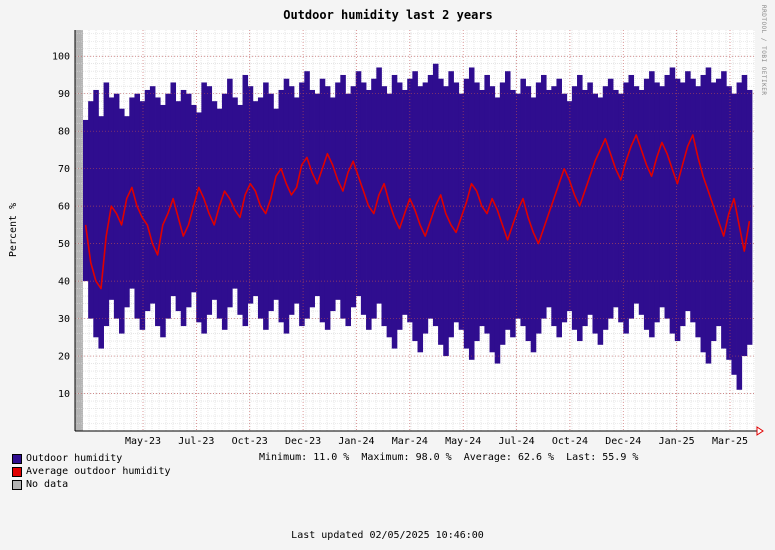 The height and width of the screenshot is (550, 775). I want to click on stat-last-label: Last:, so click(581, 457).